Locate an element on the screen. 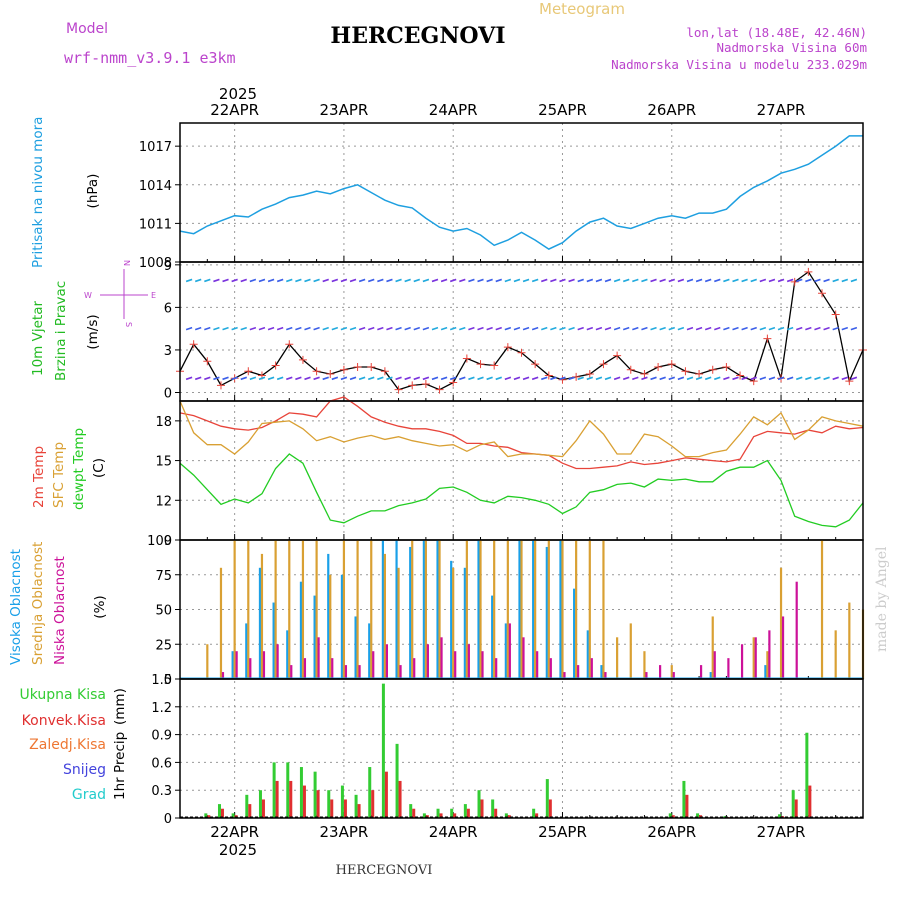  panel-precip: 0 0.3 0.6 0.9 1.2 1.5 is located at coordinates (507, 750).